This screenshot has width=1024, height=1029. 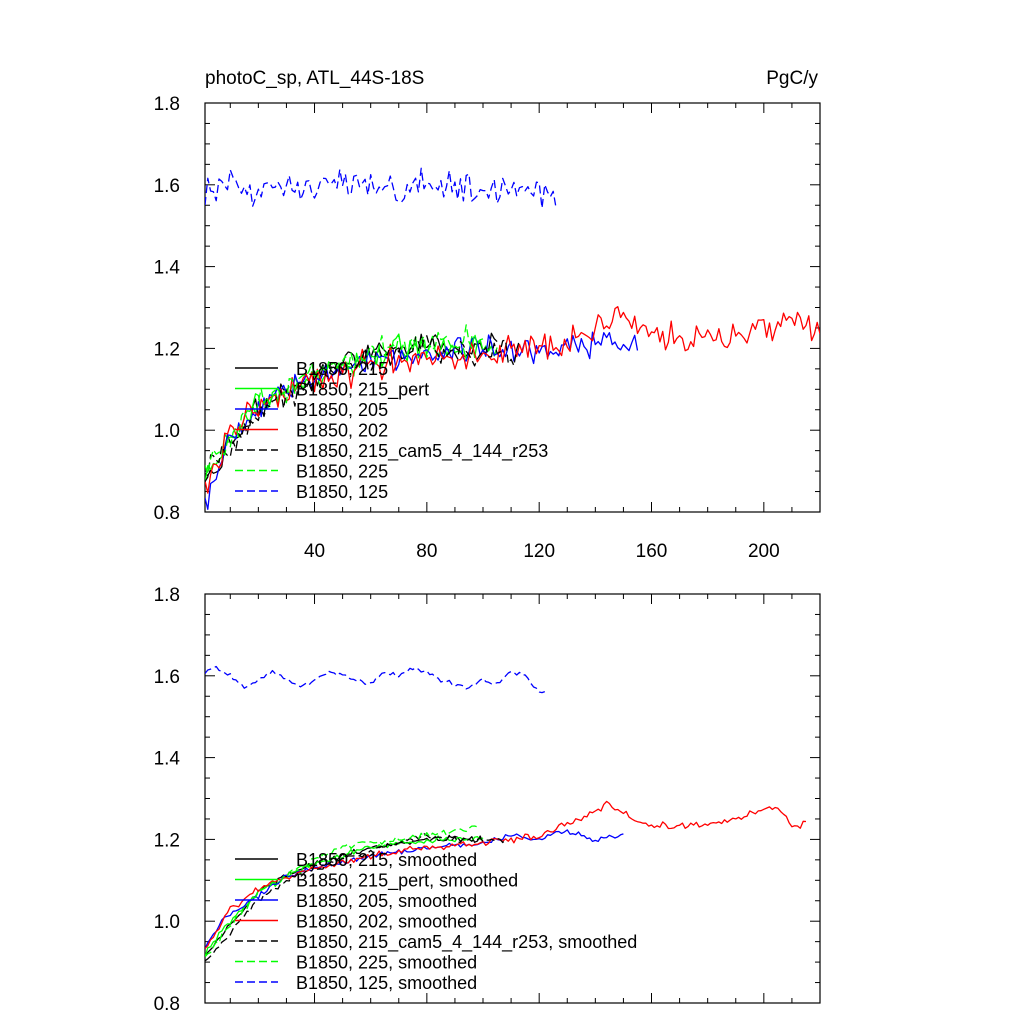 I want to click on legend-label: B1850, 202, so click(x=342, y=431).